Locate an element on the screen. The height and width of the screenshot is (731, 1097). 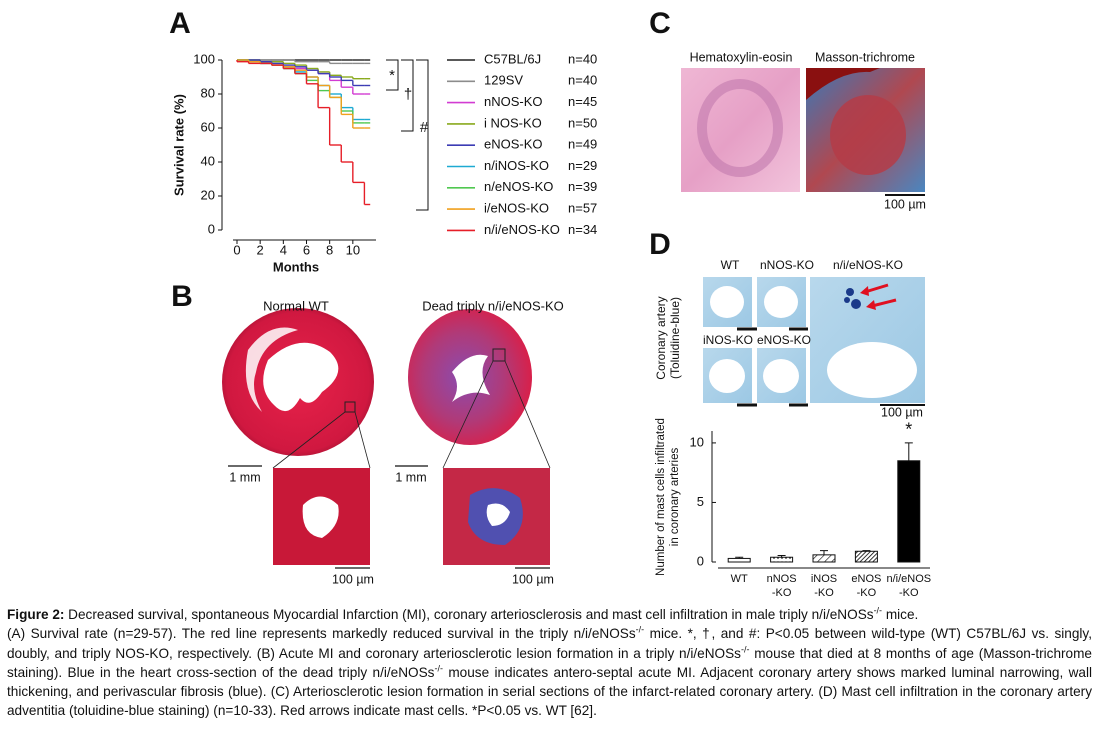
legend-label: i/eNOS-KO is located at coordinates (516, 208).